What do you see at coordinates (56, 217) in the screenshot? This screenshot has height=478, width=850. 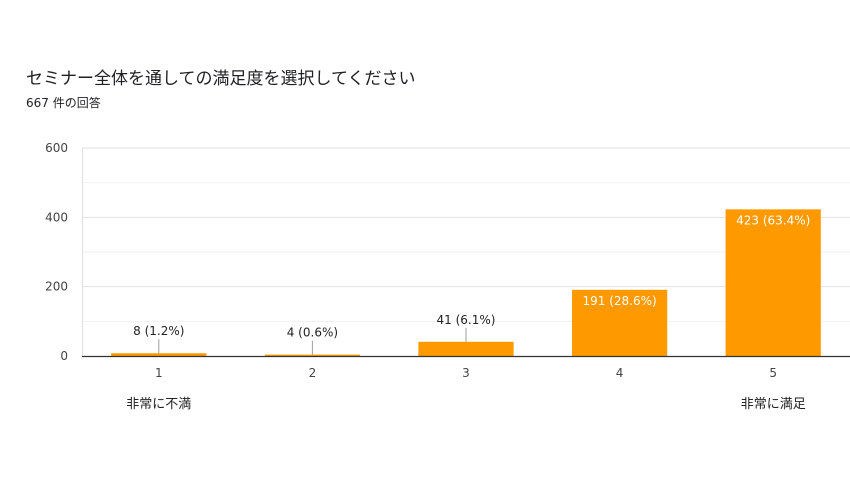 I see `y-tick-label: 400` at bounding box center [56, 217].